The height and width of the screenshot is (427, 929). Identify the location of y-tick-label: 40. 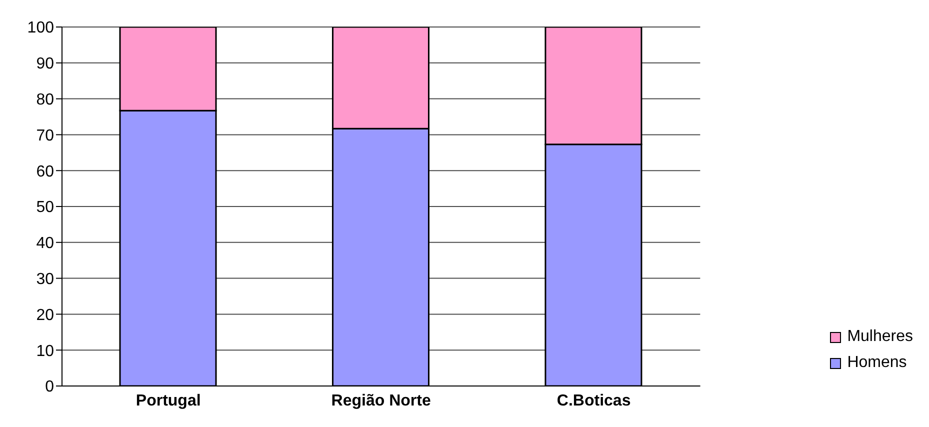
(45, 243).